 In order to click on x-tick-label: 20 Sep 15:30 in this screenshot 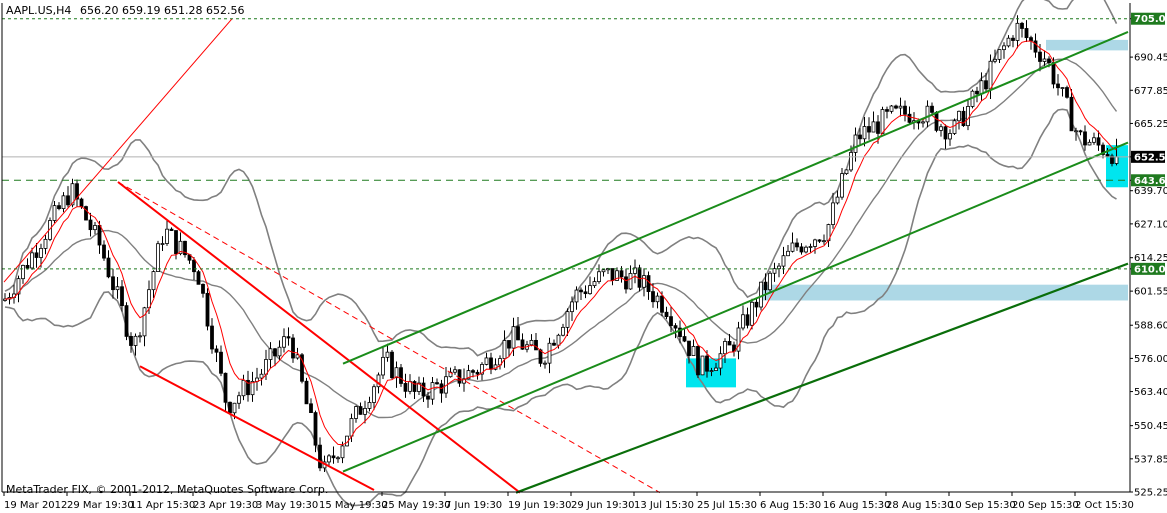, I will do `click(1045, 505)`.